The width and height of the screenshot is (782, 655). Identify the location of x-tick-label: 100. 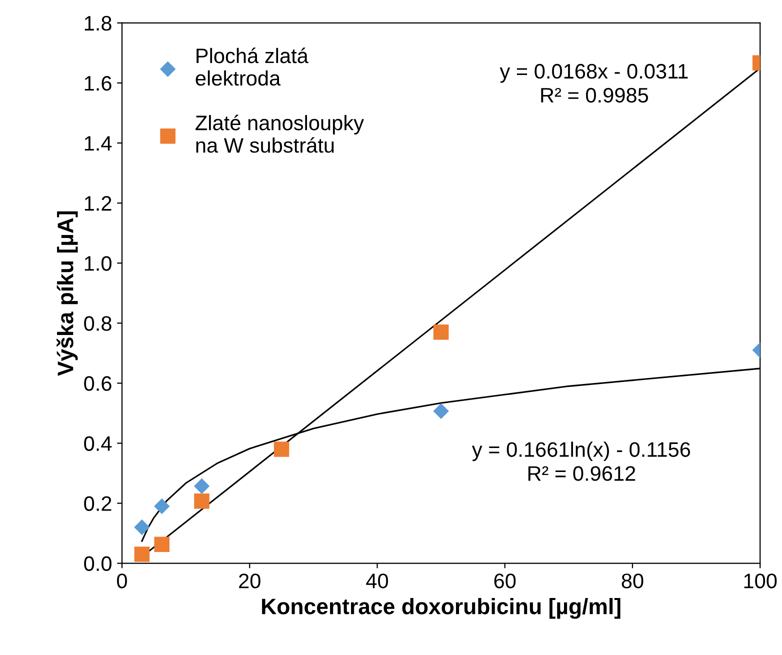
(760, 581).